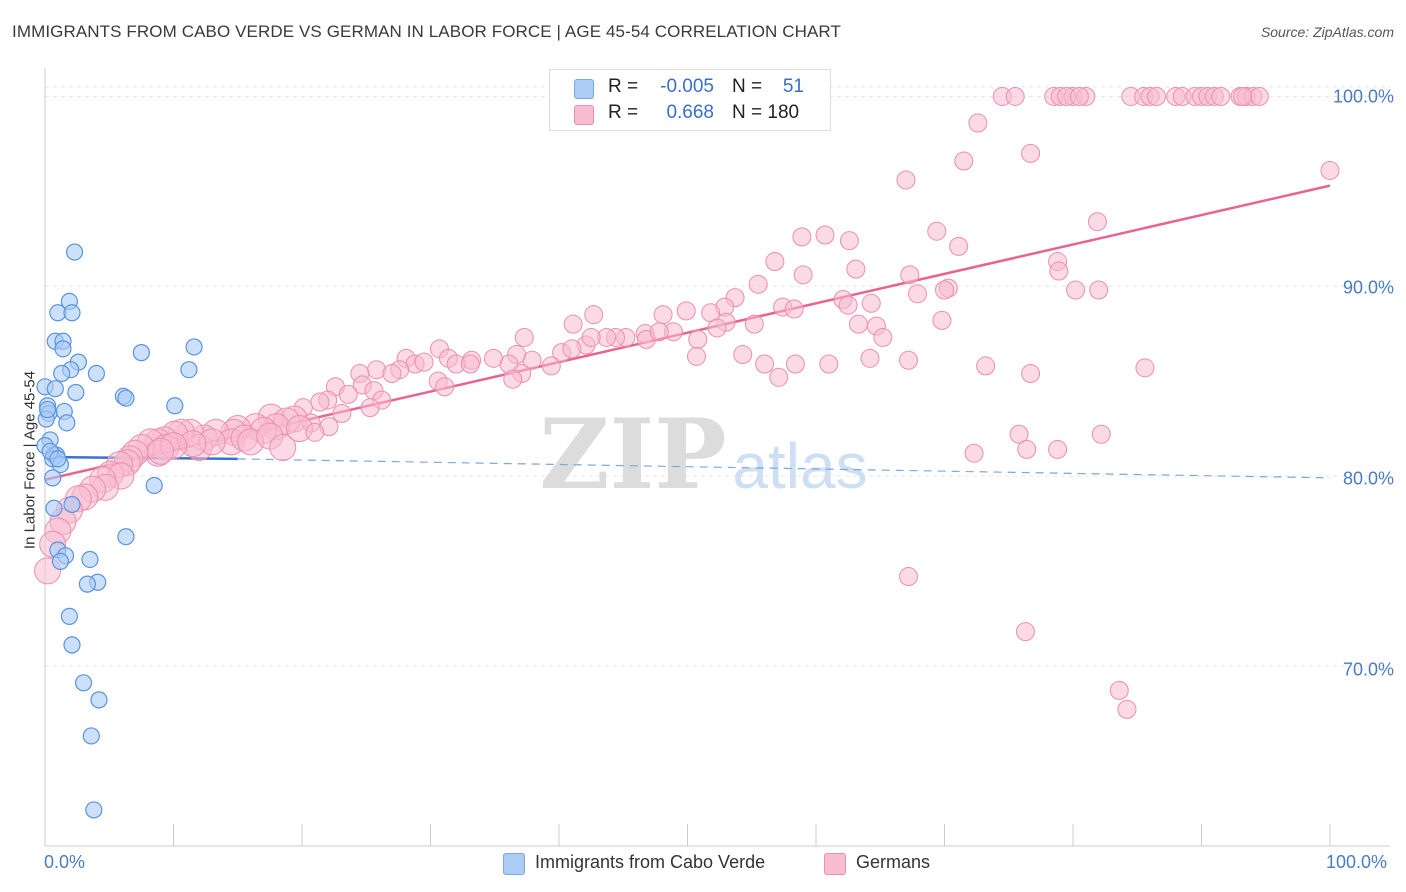  I want to click on legend-r-value: 0.668, so click(690, 112).